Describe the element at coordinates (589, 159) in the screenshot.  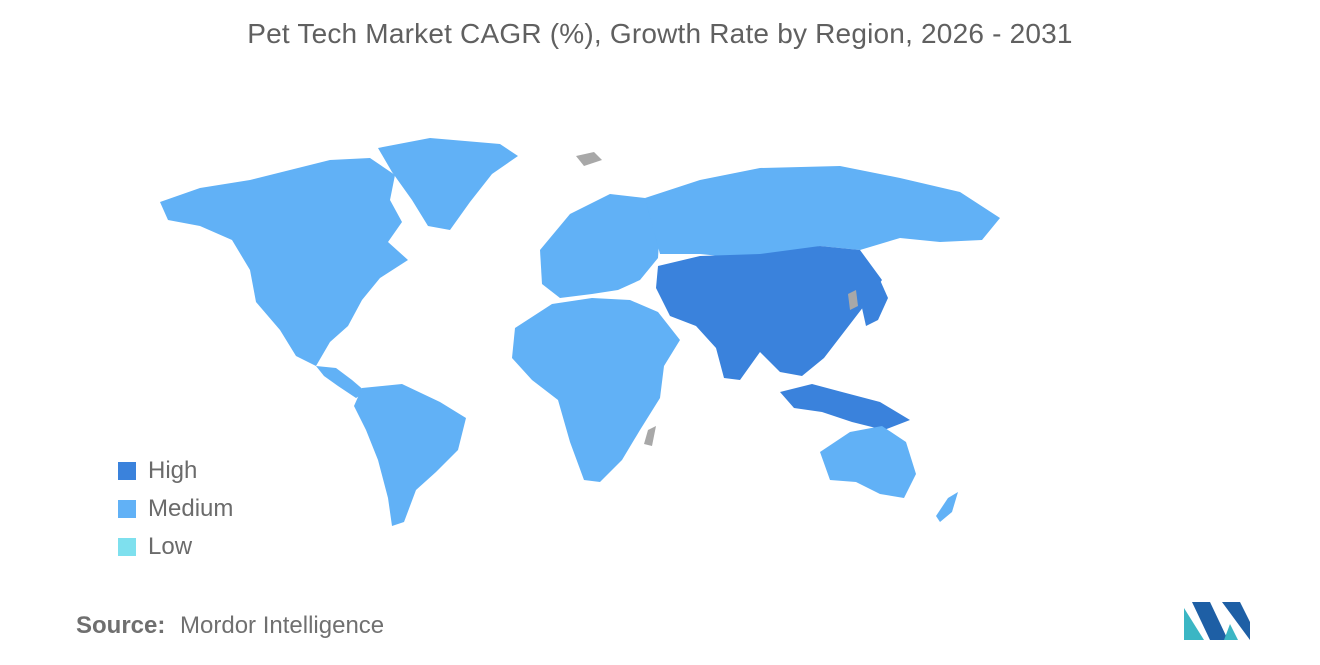
I see `region-svalbard` at that location.